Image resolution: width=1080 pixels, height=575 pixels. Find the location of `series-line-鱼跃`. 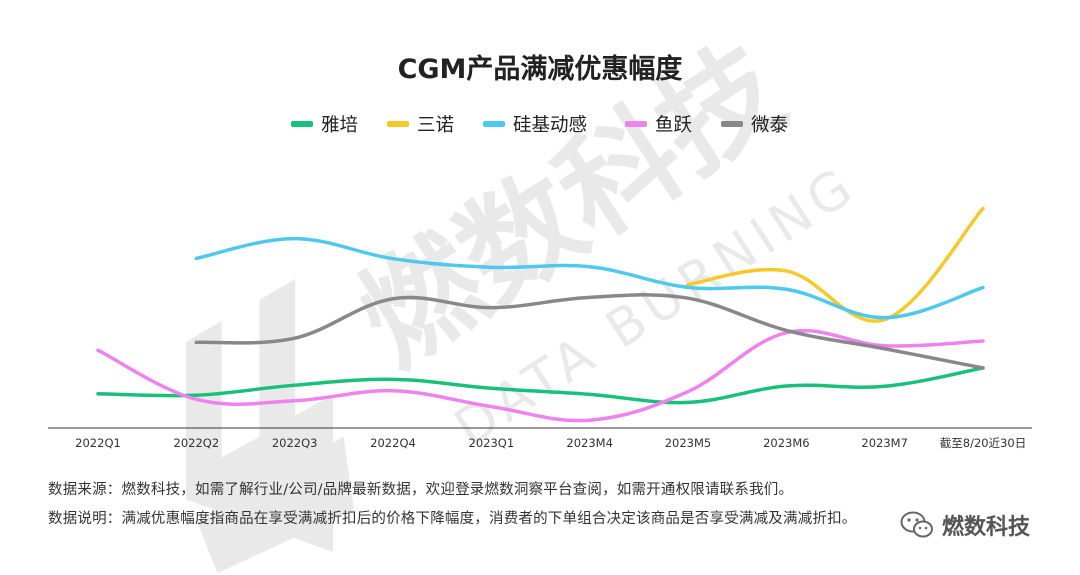

series-line-鱼跃 is located at coordinates (540, 375).